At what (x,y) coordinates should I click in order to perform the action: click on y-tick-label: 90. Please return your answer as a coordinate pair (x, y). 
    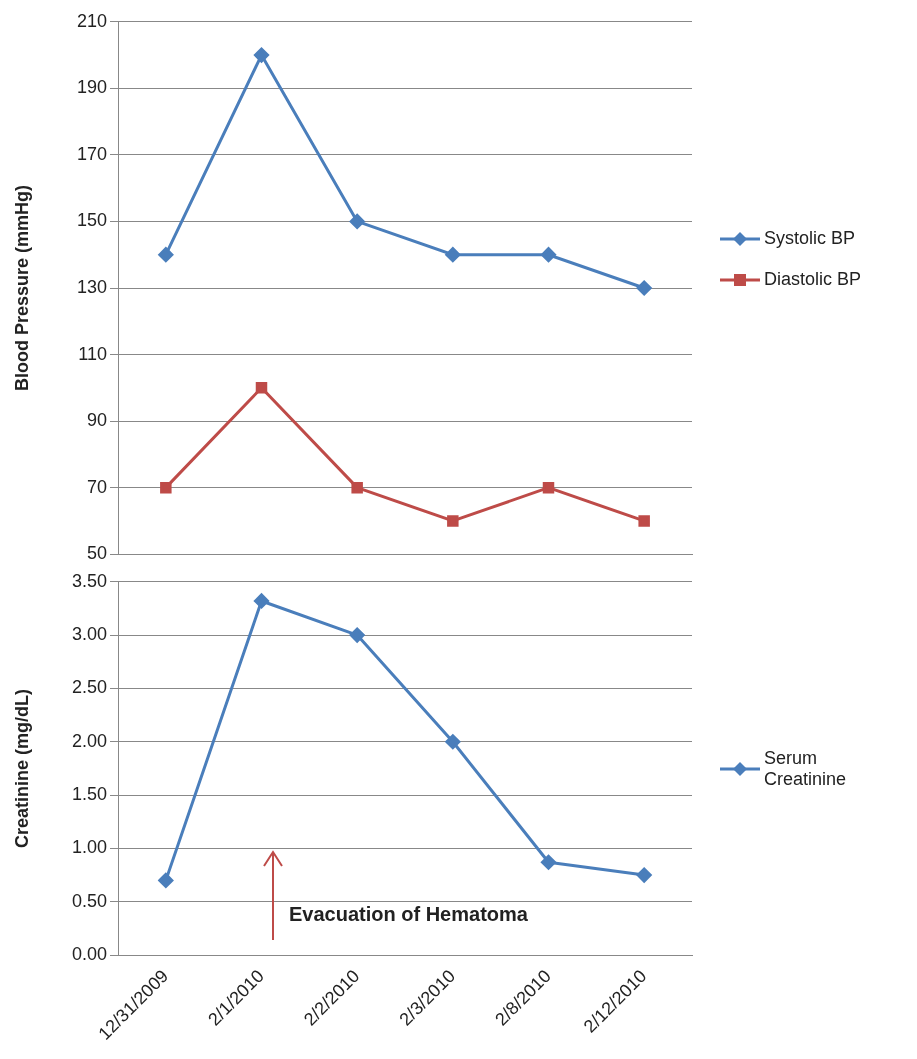
    Looking at the image, I should click on (96, 420).